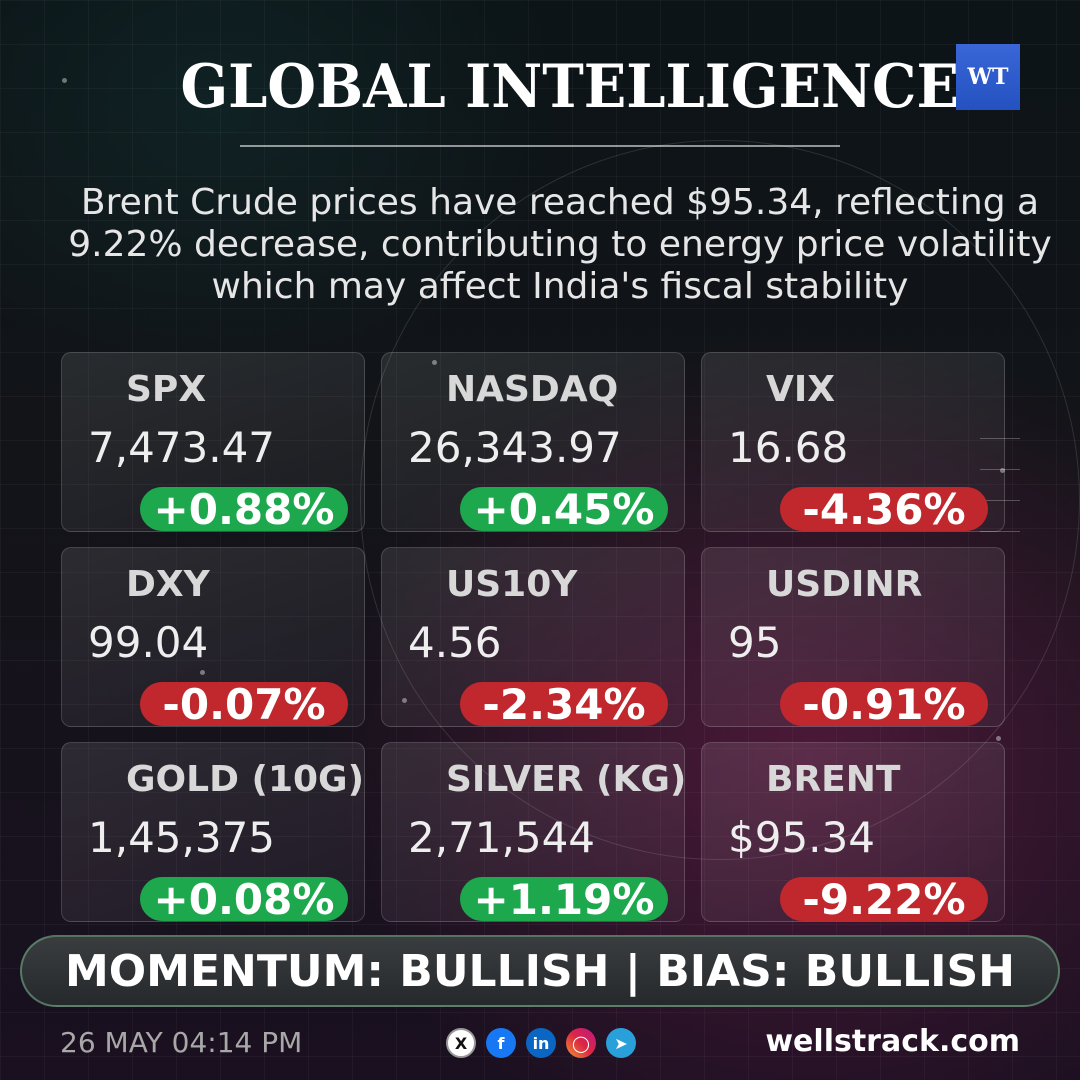 The width and height of the screenshot is (1080, 1080). I want to click on card-label: GOLD (10G), so click(245, 779).